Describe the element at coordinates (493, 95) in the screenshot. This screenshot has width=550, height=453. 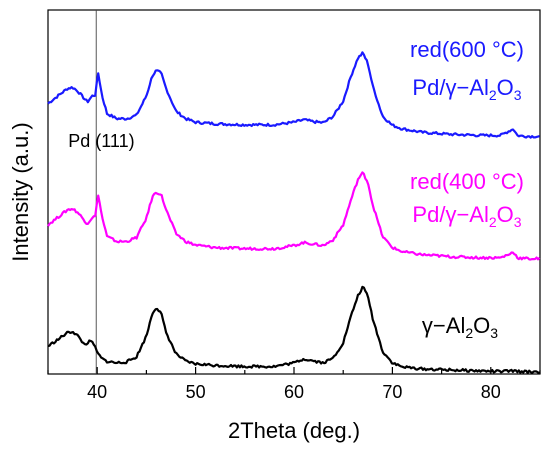
I see `label-600c-label_sub1: 2` at that location.